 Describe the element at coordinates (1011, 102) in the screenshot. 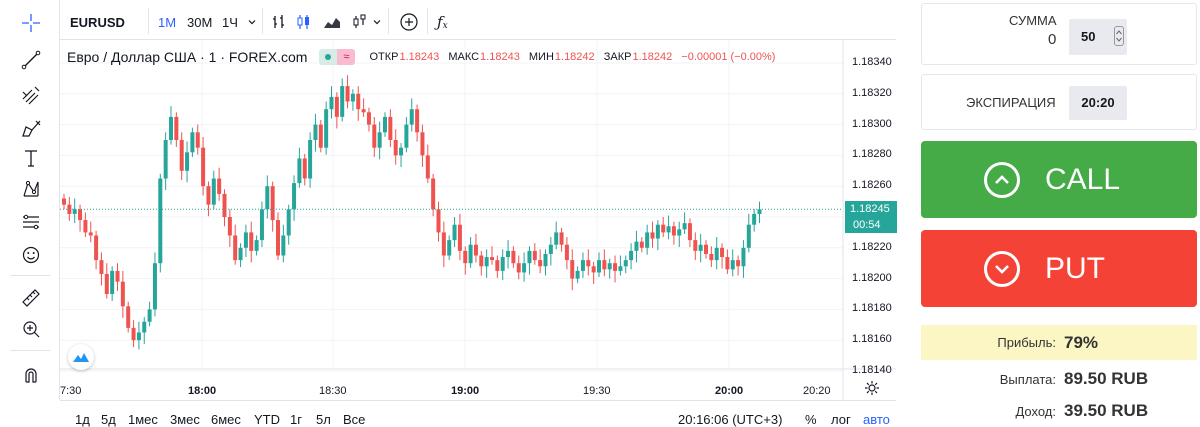

I see `expiration-label: ЭКСПИРАЦИЯ` at that location.